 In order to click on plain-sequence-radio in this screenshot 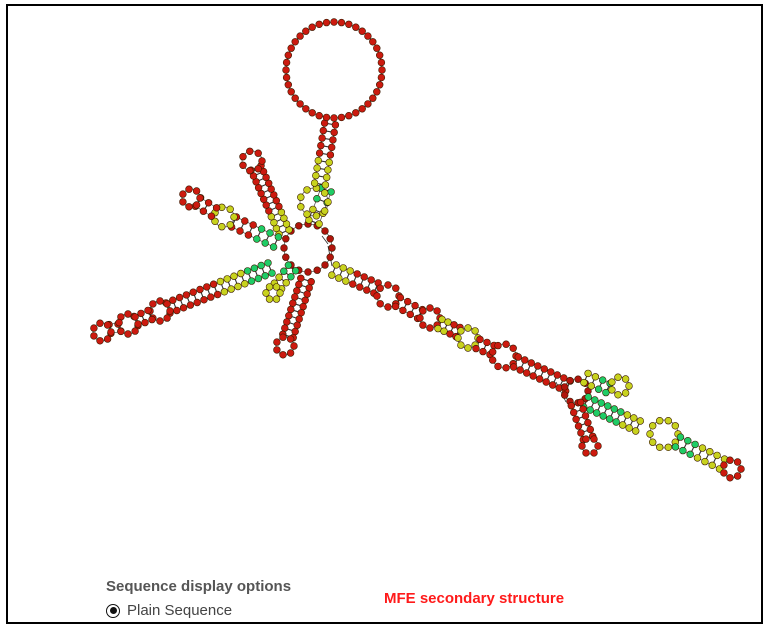, I will do `click(113, 610)`.